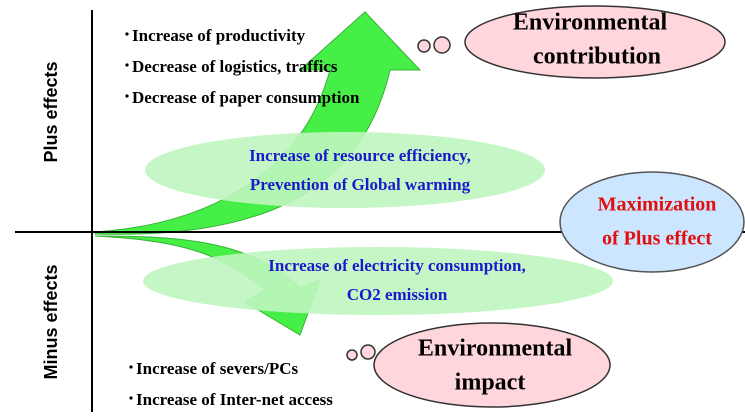 This screenshot has width=745, height=417. Describe the element at coordinates (478, 365) in the screenshot. I see `impact-cloud` at that location.